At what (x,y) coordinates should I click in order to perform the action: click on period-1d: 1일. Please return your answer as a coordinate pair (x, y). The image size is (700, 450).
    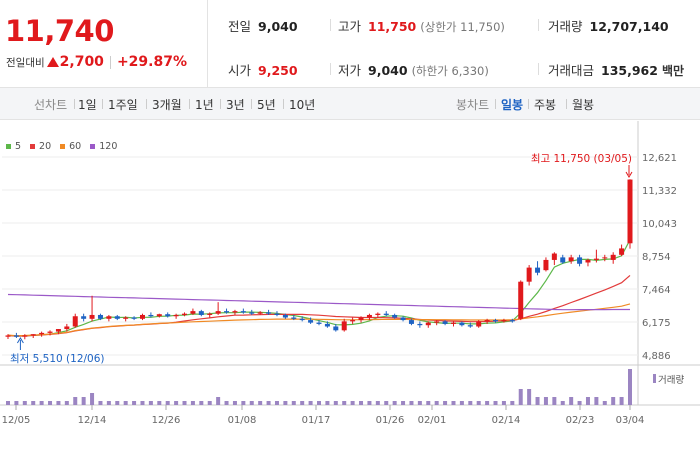
    Looking at the image, I should click on (87, 105).